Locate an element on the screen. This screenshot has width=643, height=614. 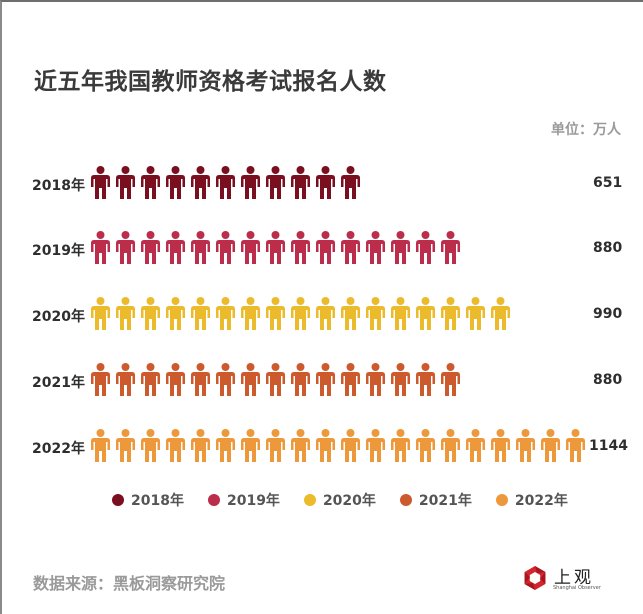
chart-row: 2022年 1144 is located at coordinates (322, 447).